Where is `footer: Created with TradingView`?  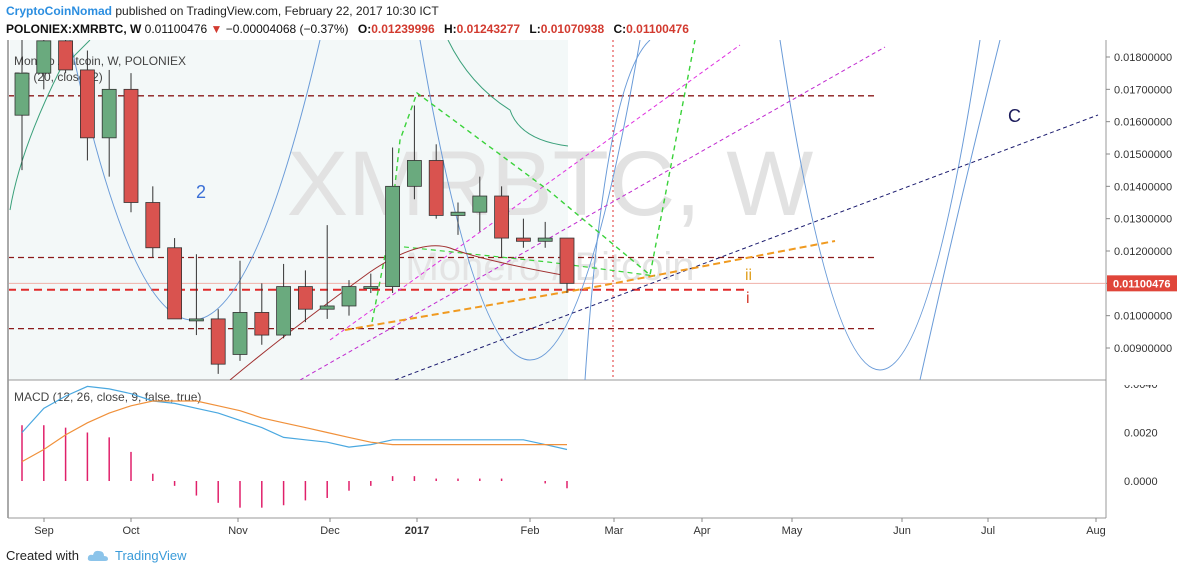 footer: Created with TradingView is located at coordinates (96, 555).